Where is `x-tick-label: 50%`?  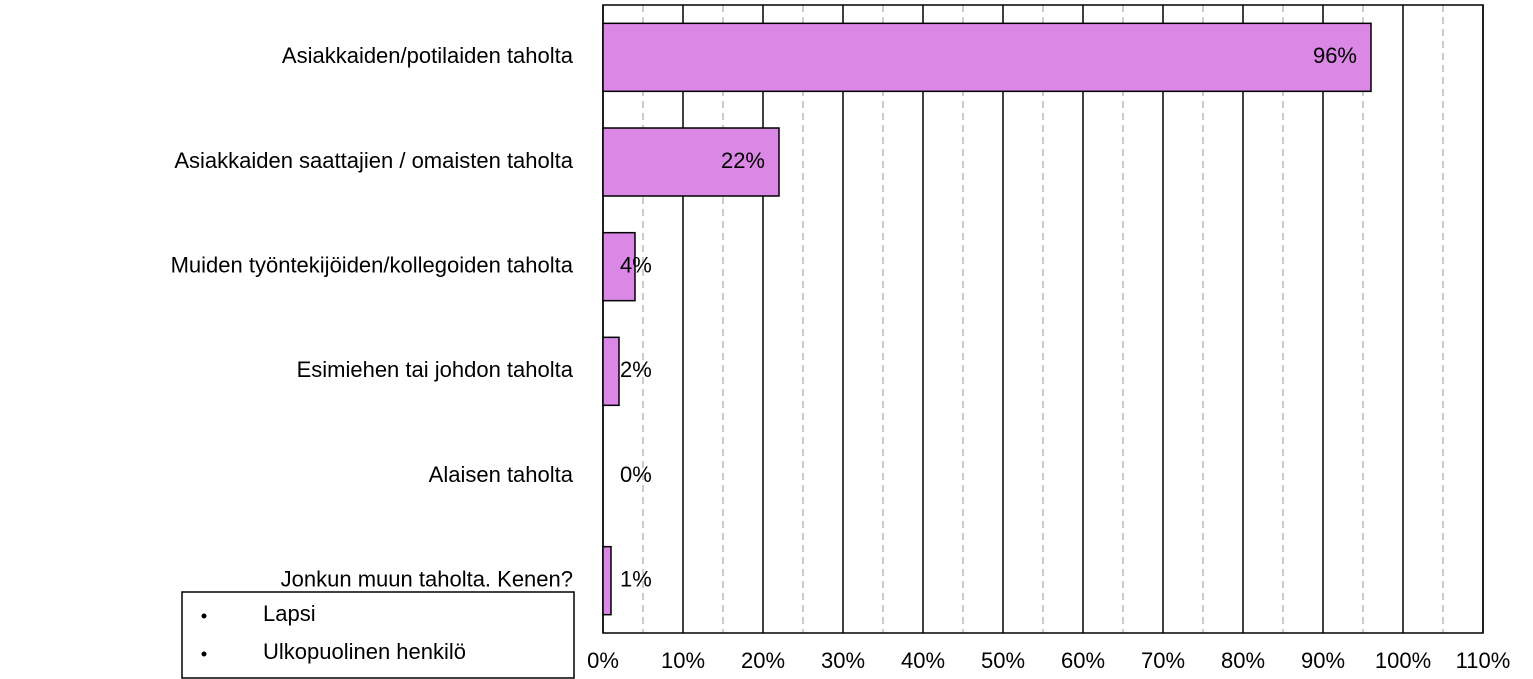 x-tick-label: 50% is located at coordinates (1003, 660).